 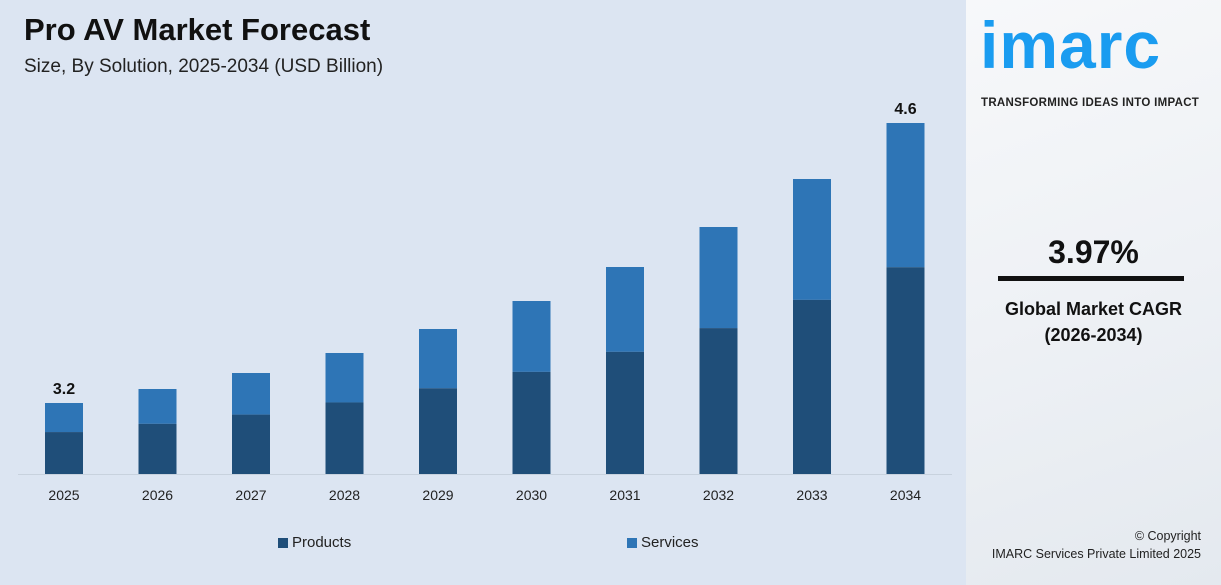 I want to click on data-label: 3.2, so click(x=64, y=389).